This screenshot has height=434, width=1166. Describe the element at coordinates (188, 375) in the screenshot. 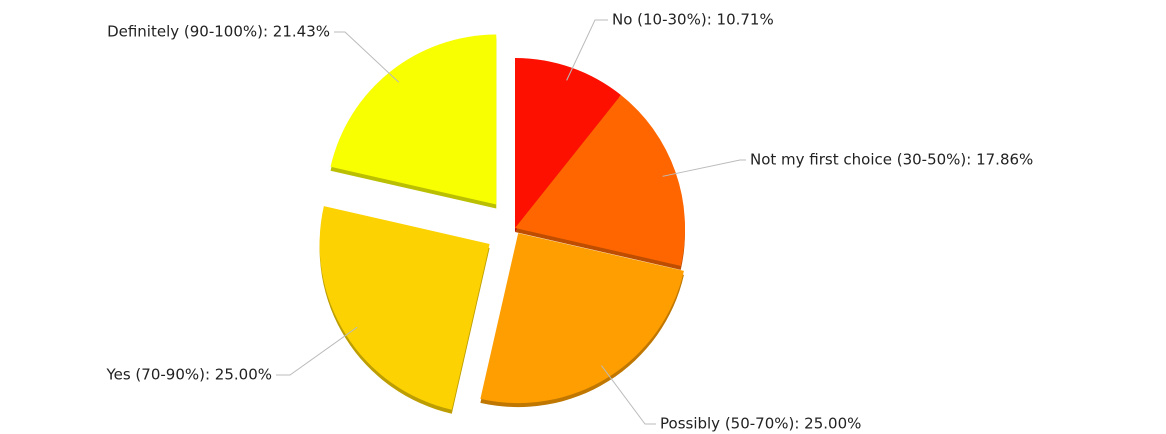

I see `slice-label: Yes (70-90%): 25.00%` at that location.